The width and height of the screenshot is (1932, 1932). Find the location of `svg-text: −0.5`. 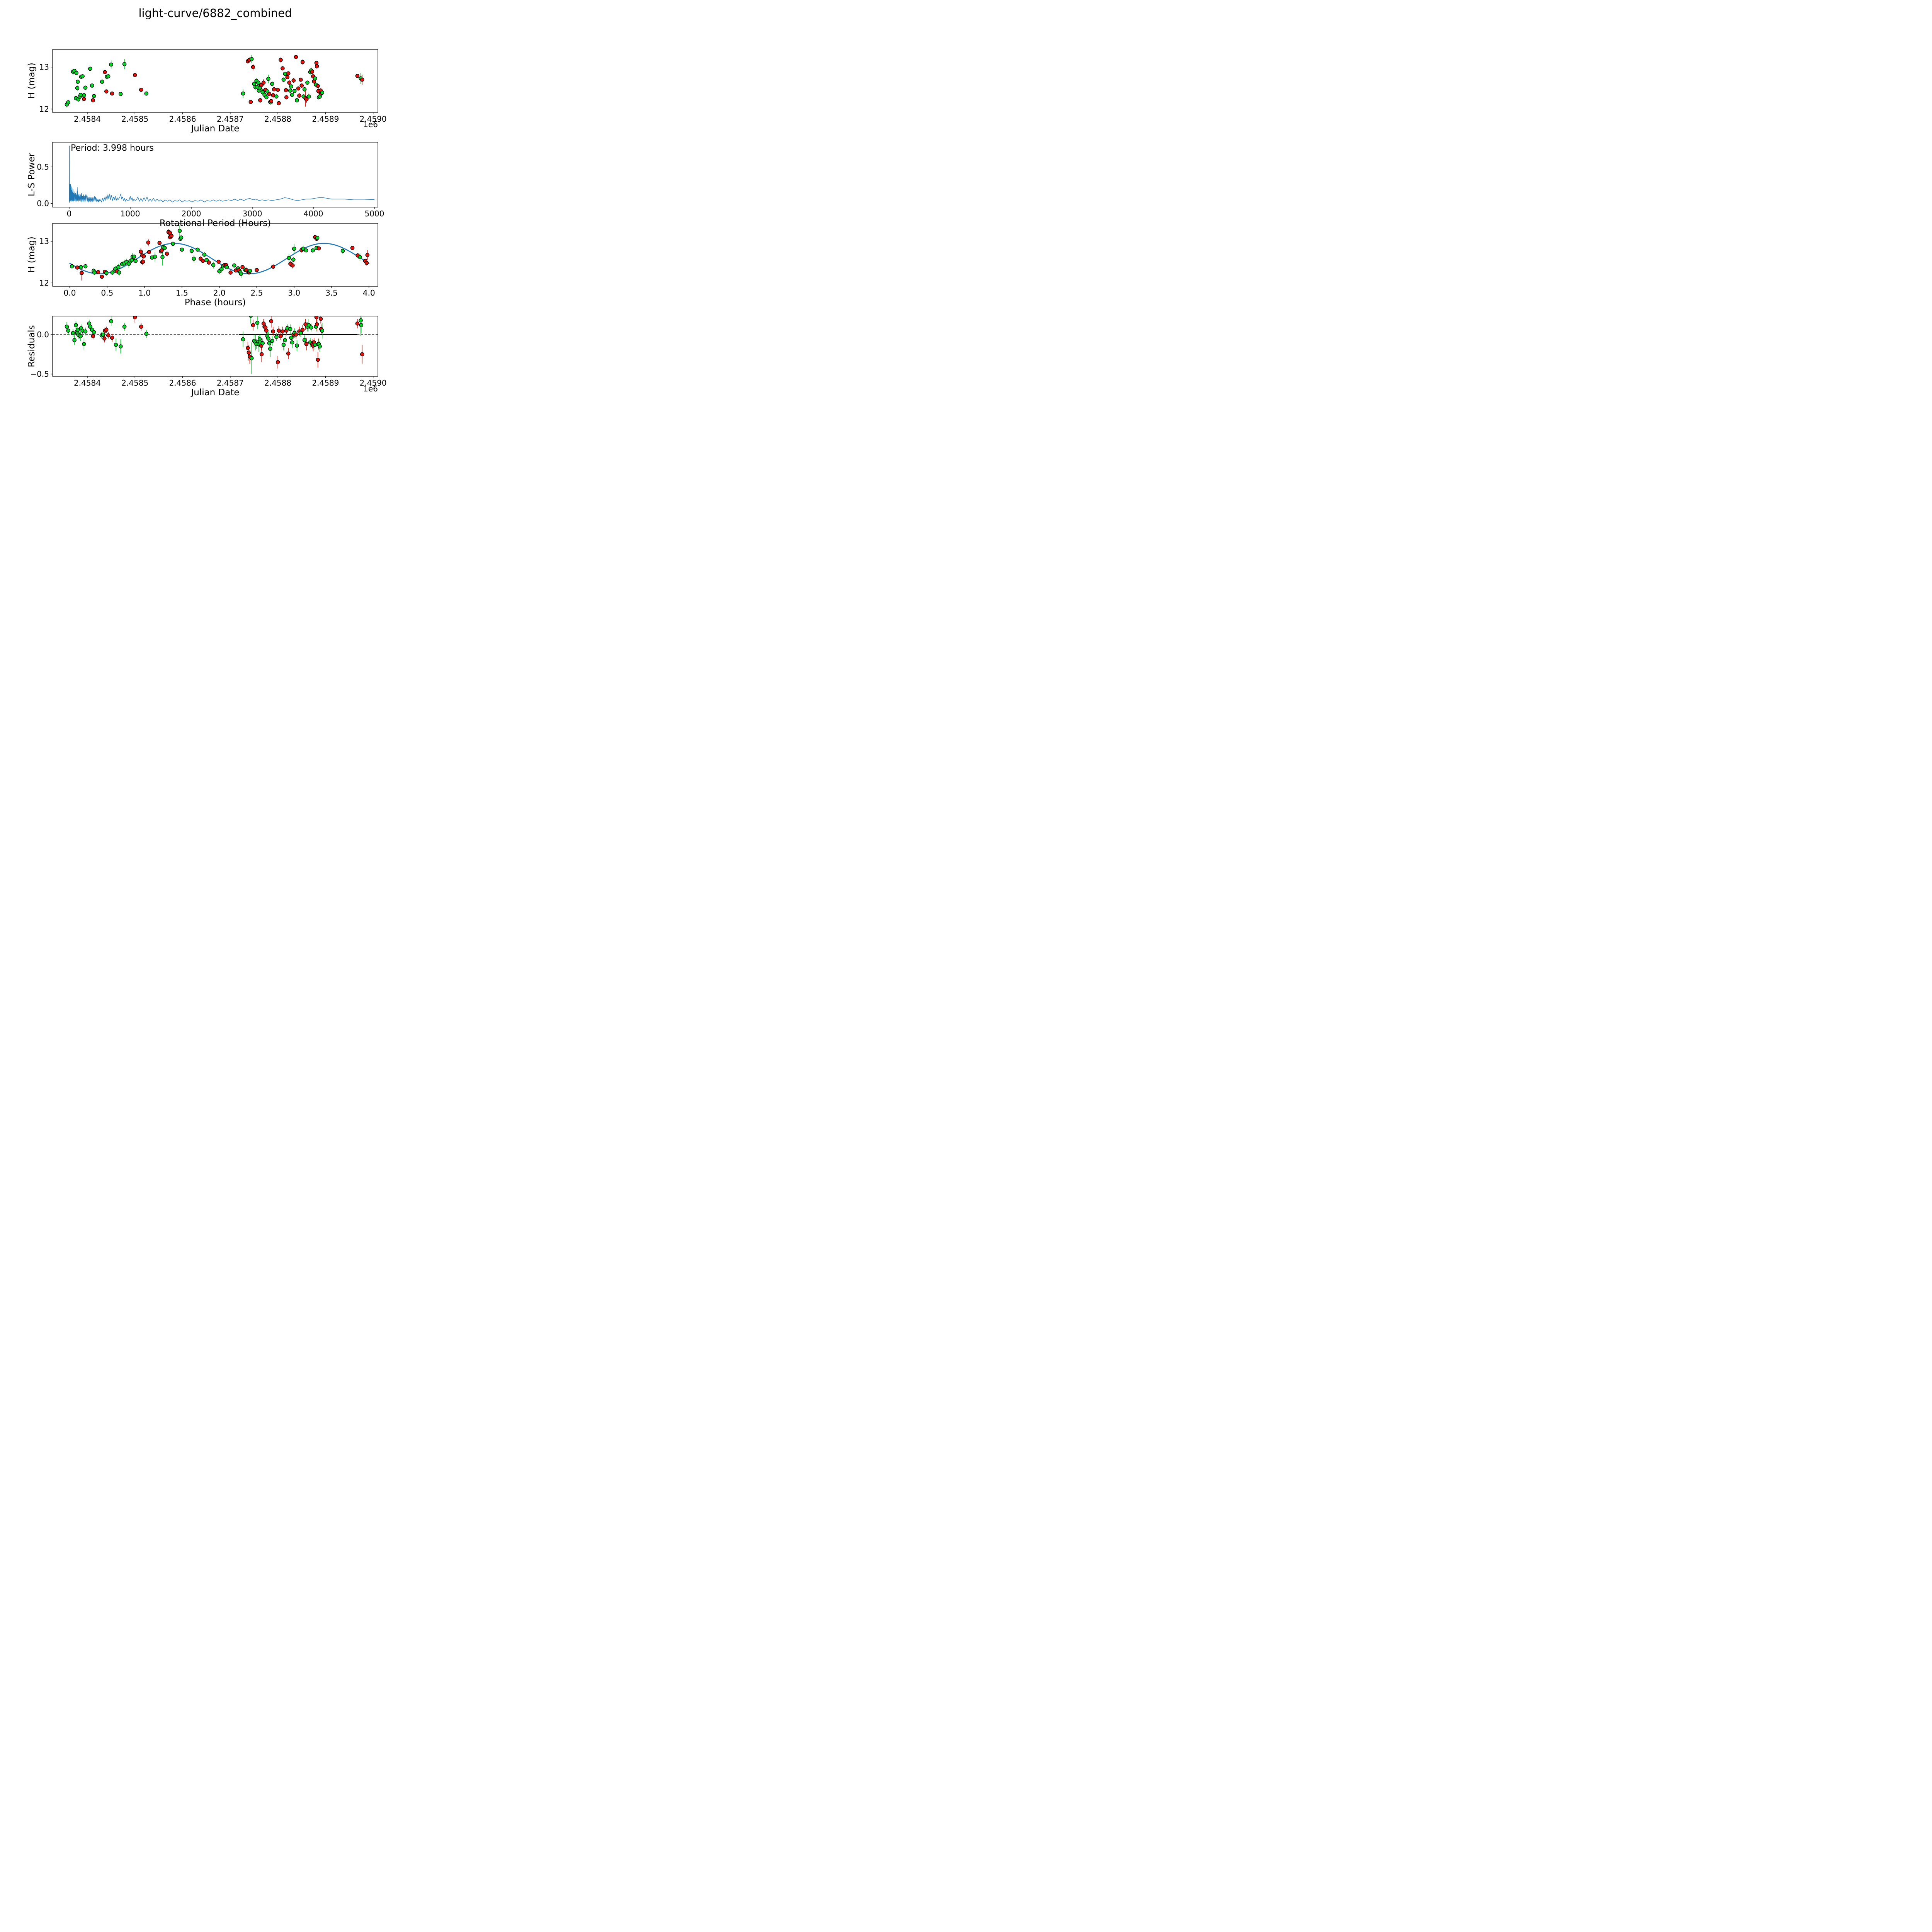

svg-text: −0.5 is located at coordinates (39, 374).